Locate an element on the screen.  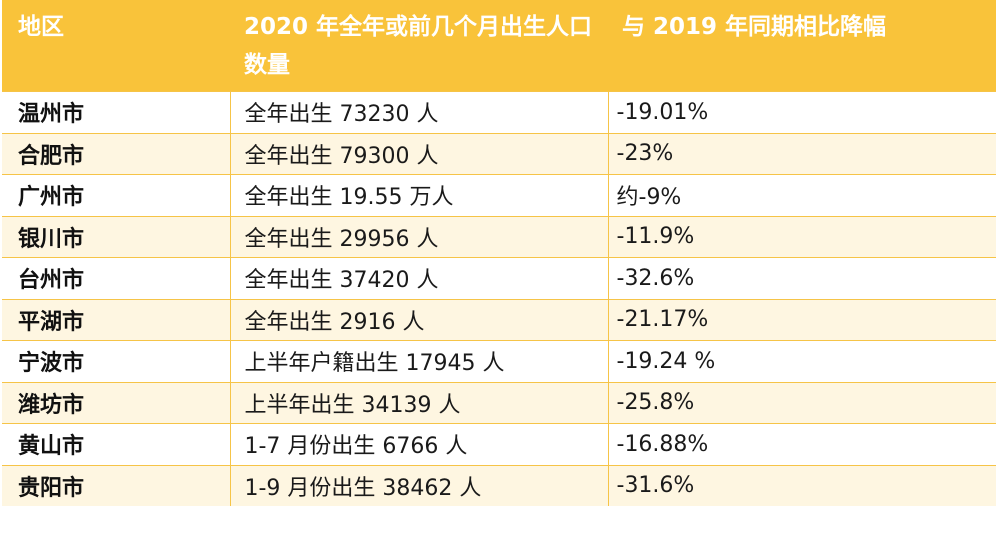
cell-region: 黄山市 is located at coordinates (116, 444).